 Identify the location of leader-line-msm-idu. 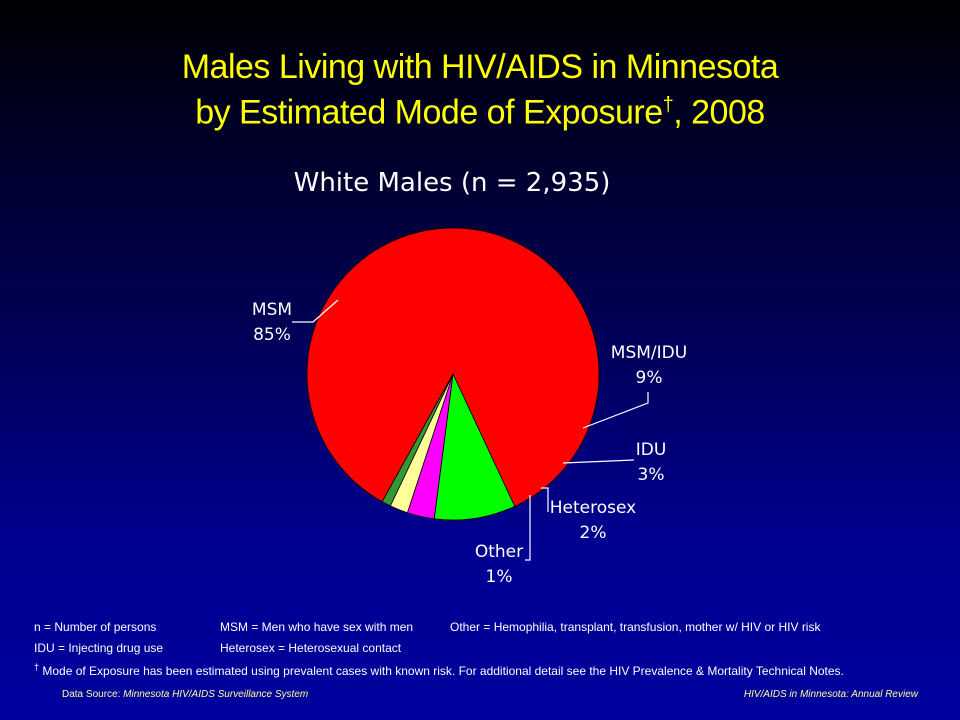
(615, 410).